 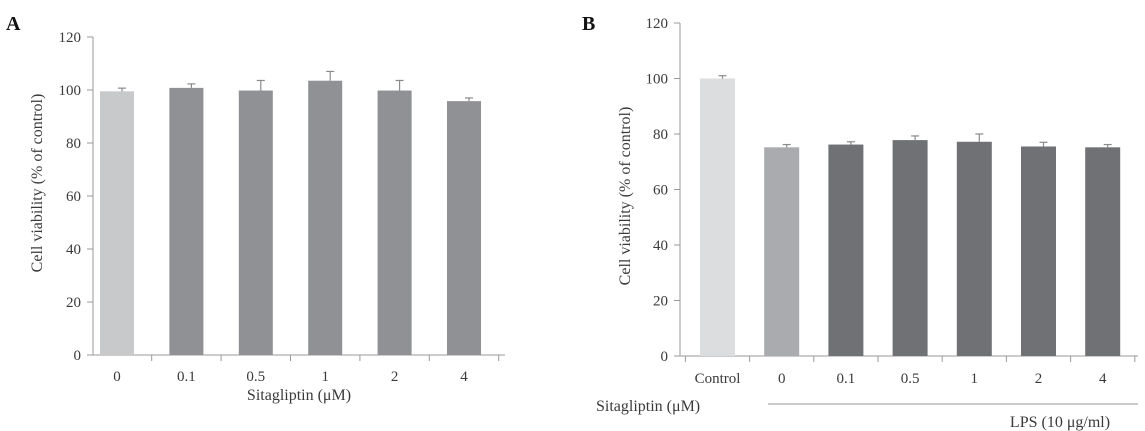 I want to click on panel-a-x-axis, so click(x=299, y=357).